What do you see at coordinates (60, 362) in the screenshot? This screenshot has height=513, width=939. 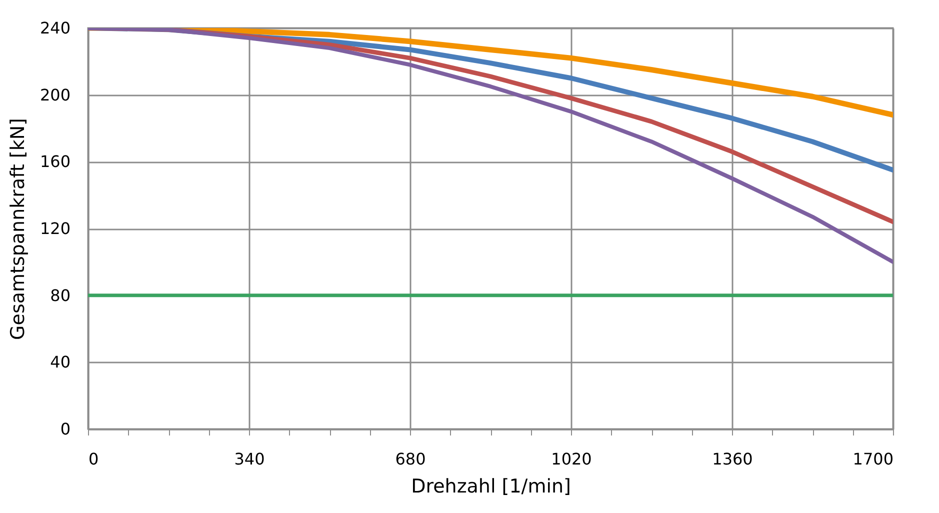 I see `y-tick-label: 40` at bounding box center [60, 362].